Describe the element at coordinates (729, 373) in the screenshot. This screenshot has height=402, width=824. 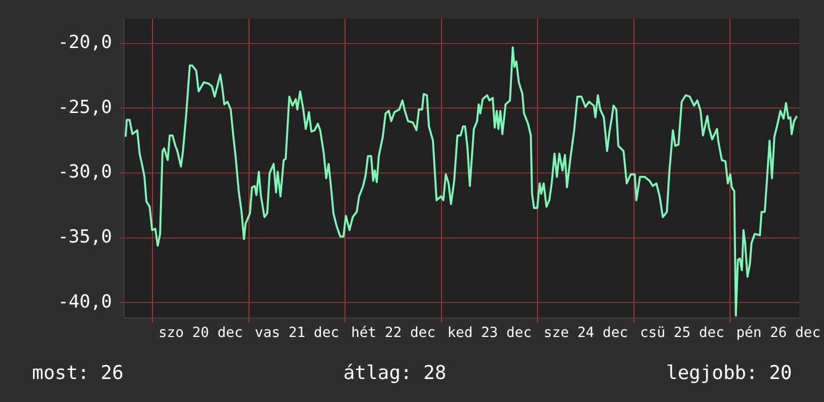
I see `text: legjobb: 20` at that location.